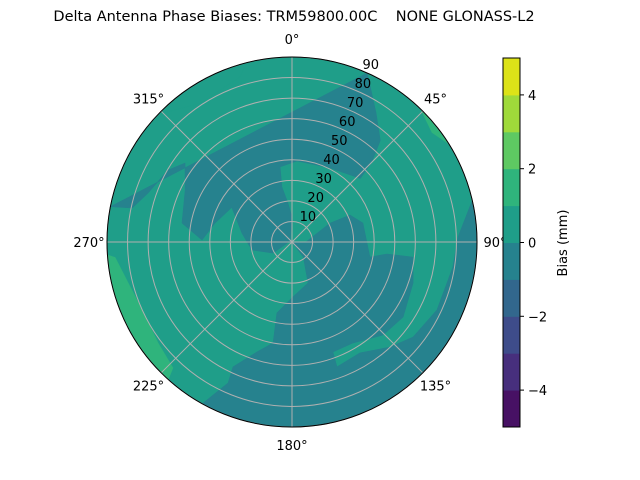 This screenshot has height=480, width=640. What do you see at coordinates (148, 100) in the screenshot?
I see `theta-tick-label: 315°` at bounding box center [148, 100].